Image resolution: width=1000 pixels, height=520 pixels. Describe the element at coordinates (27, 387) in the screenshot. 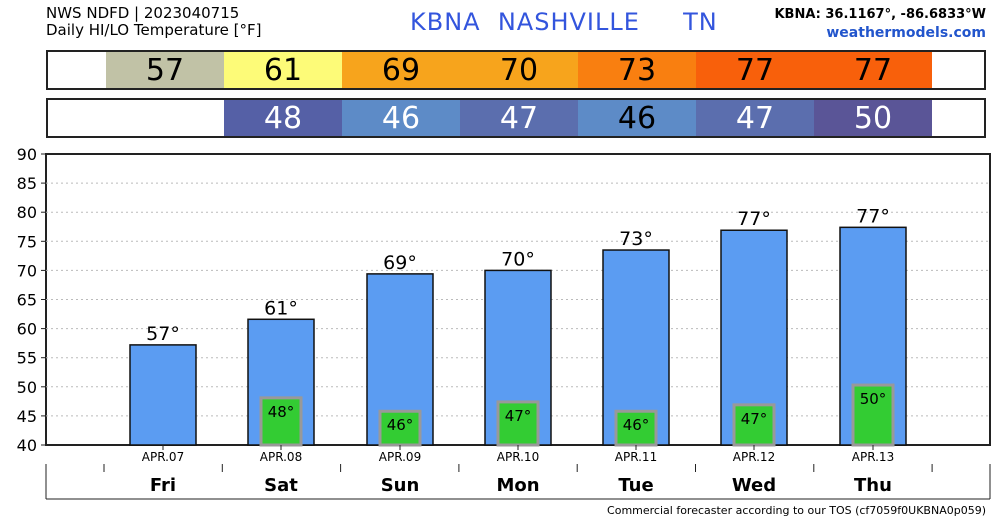

I see `y-tick-label: 50` at that location.